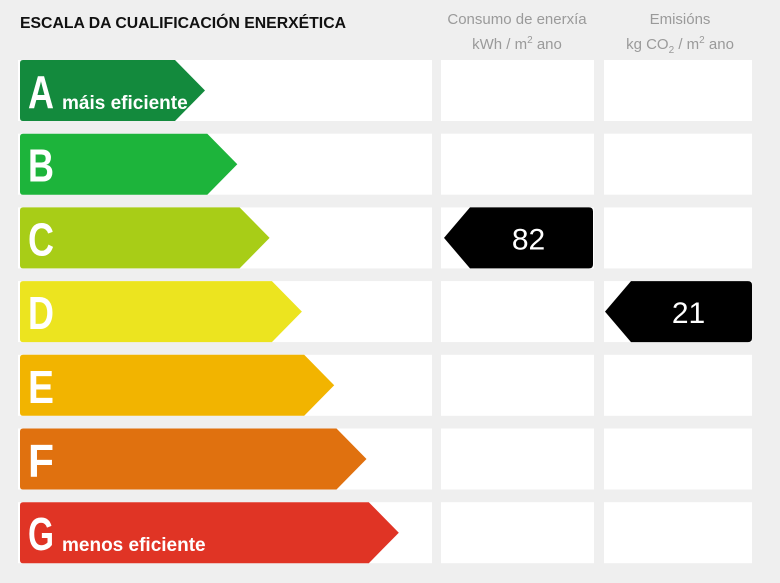 This screenshot has height=583, width=780. What do you see at coordinates (688, 313) in the screenshot?
I see `value: 21` at bounding box center [688, 313].